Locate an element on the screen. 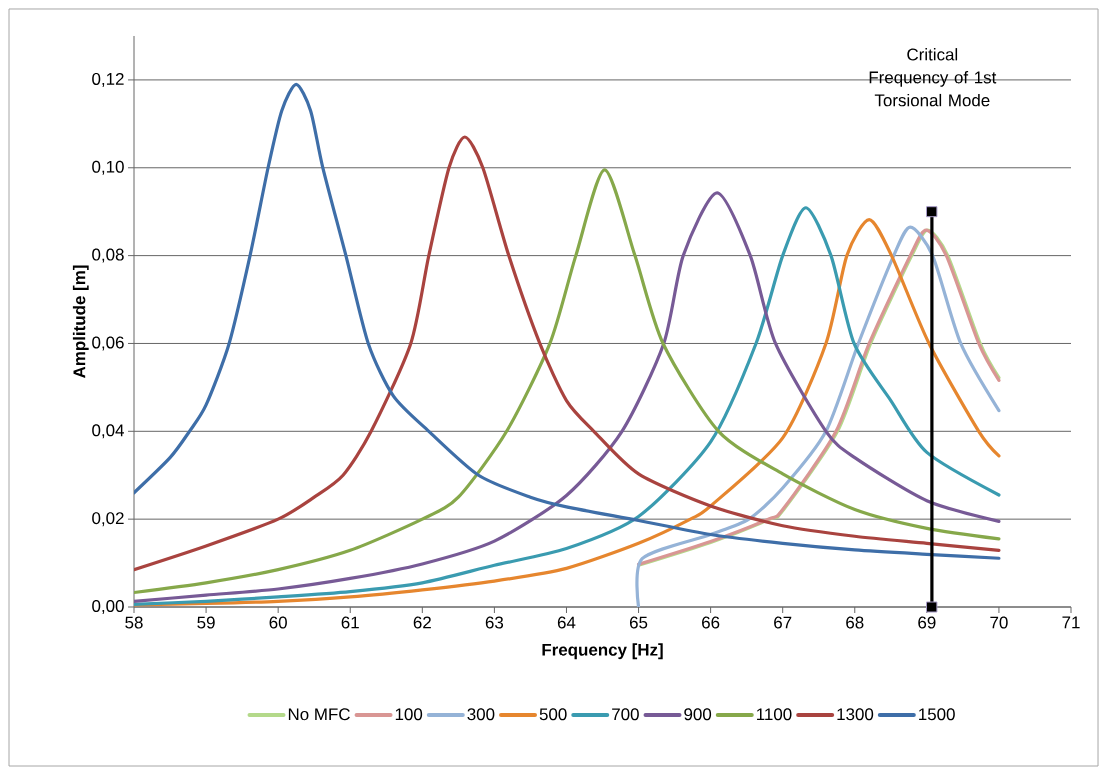 This screenshot has width=1104, height=774. legend-label: 700 is located at coordinates (625, 714).